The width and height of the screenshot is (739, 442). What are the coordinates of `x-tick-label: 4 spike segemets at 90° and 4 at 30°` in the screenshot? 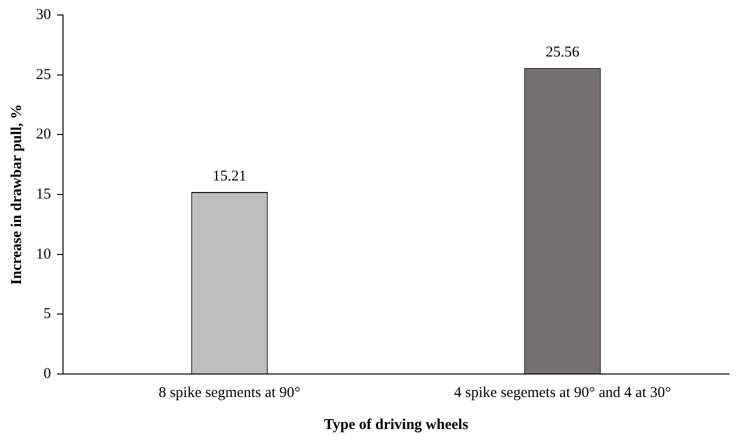 It's located at (562, 392).